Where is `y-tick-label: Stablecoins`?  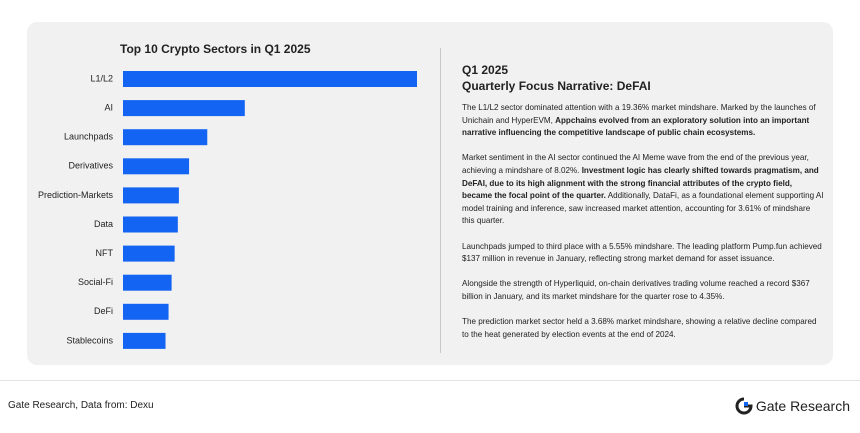
y-tick-label: Stablecoins is located at coordinates (89, 340).